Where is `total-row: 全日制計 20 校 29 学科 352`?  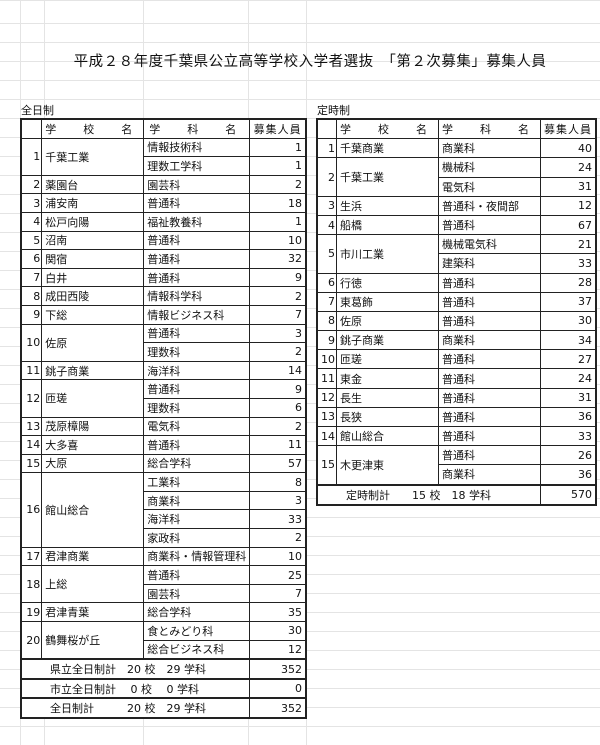 total-row: 全日制計 20 校 29 学科 352 is located at coordinates (163, 708).